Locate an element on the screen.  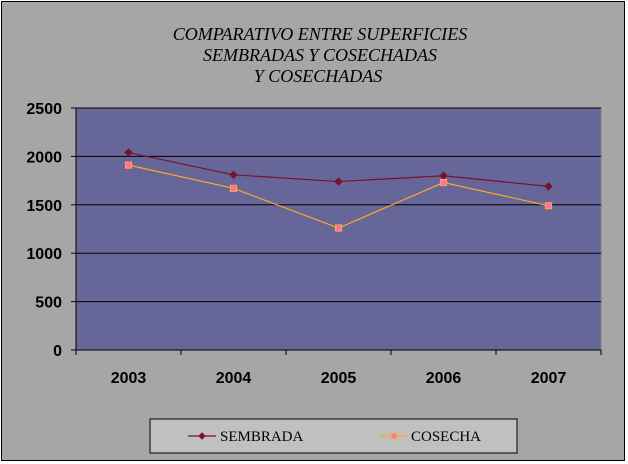
x-tick-label: 2003 is located at coordinates (129, 378).